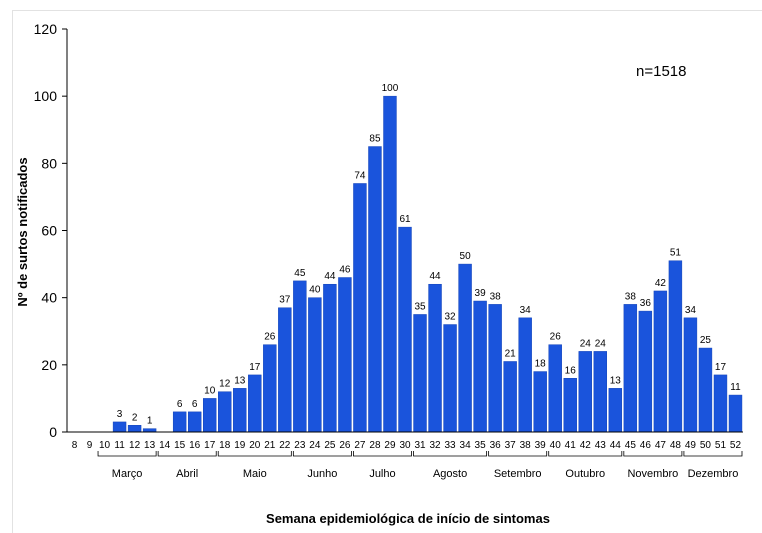  Describe the element at coordinates (420, 445) in the screenshot. I see `week-tick-label: 31` at that location.